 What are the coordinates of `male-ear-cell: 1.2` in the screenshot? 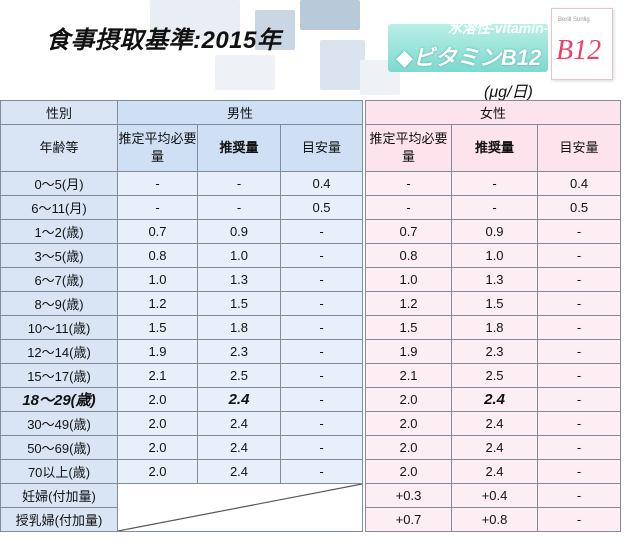 It's located at (157, 303).